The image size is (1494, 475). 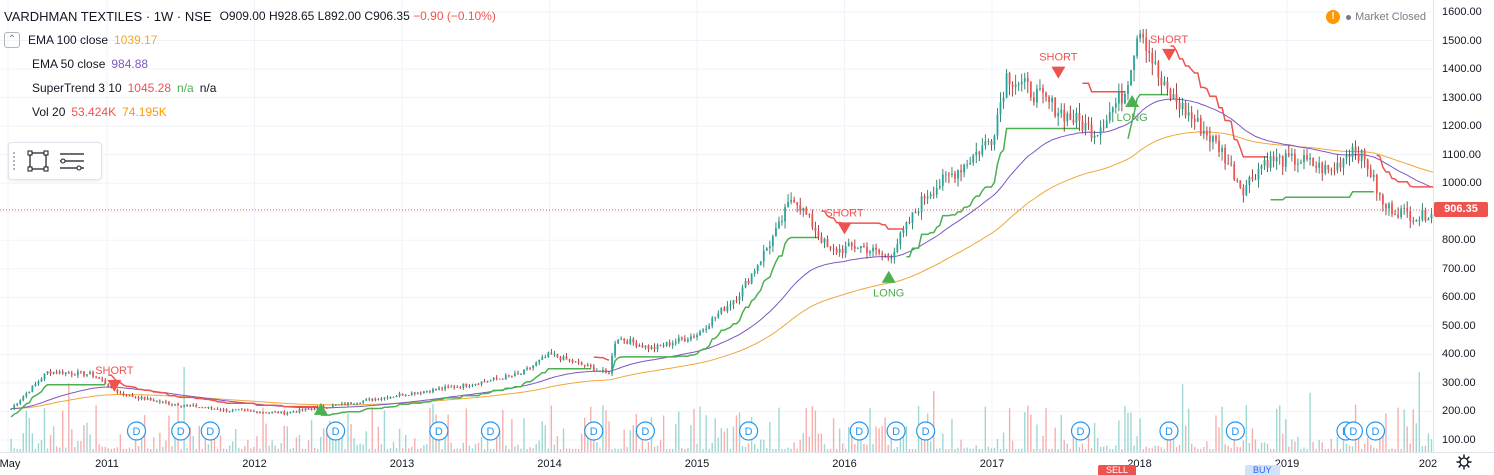 I want to click on indicator-supertrend: SuperTrend 3 10 1045.28 n/a n/a, so click(x=250, y=88).